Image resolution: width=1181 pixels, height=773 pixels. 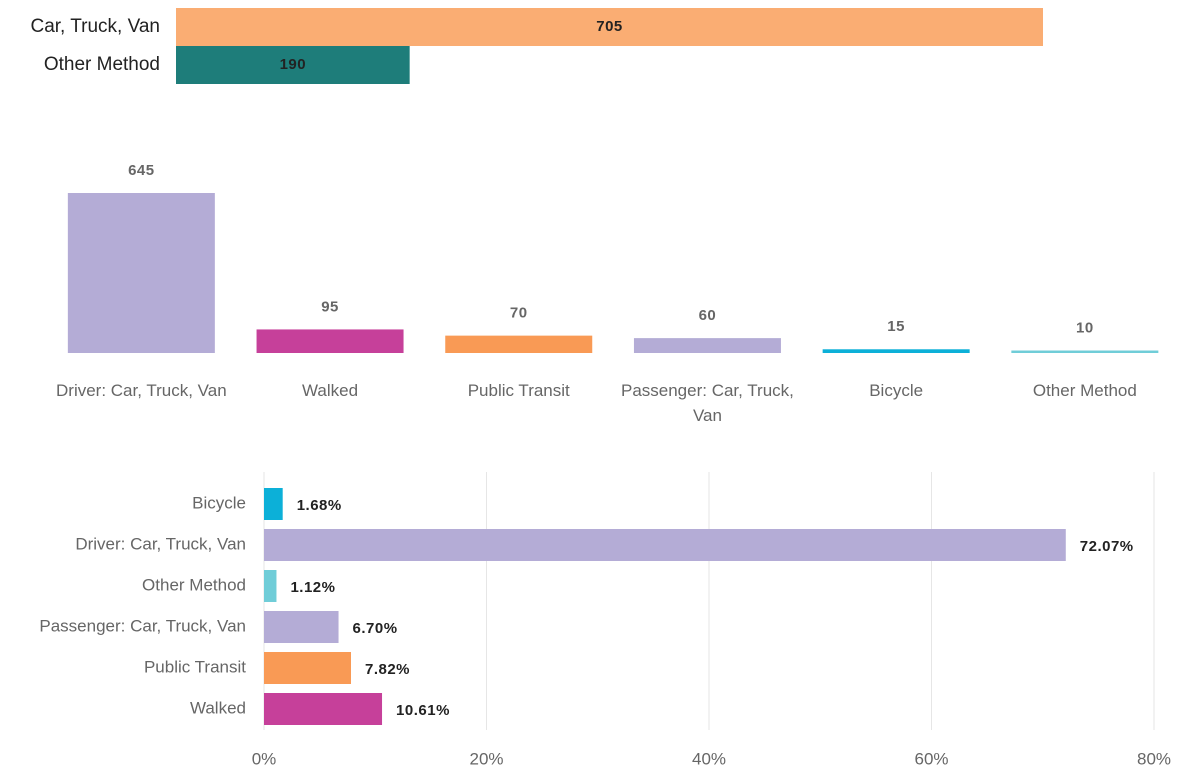 What do you see at coordinates (423, 710) in the screenshot?
I see `value-label: 10.61%` at bounding box center [423, 710].